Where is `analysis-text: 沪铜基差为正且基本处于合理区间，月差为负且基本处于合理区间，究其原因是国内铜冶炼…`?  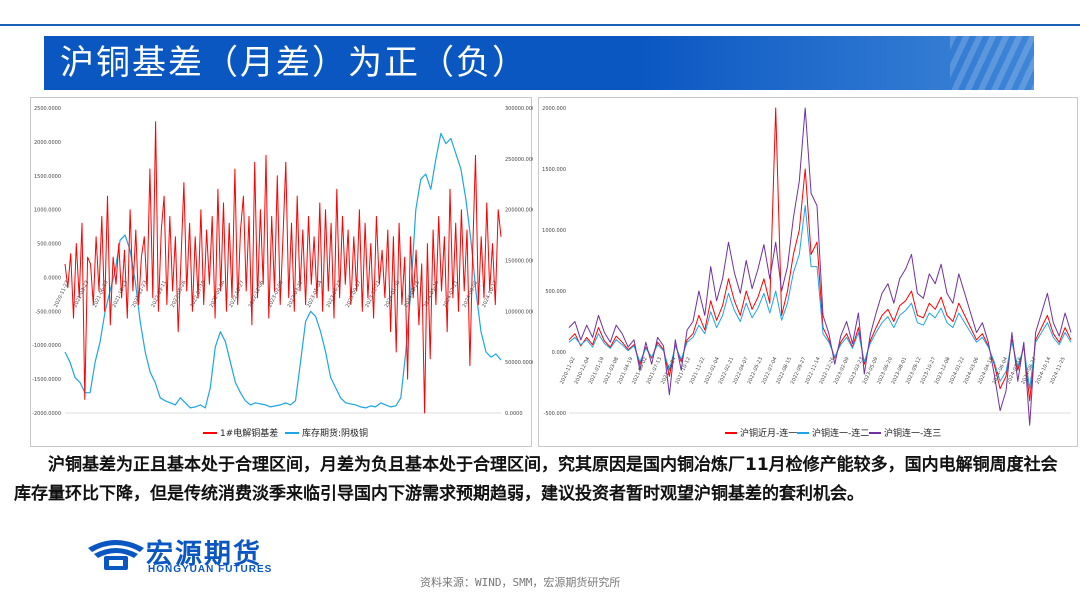 analysis-text: 沪铜基差为正且基本处于合理区间，月差为负且基本处于合理区间，究其原因是国内铜冶炼… is located at coordinates (536, 479).